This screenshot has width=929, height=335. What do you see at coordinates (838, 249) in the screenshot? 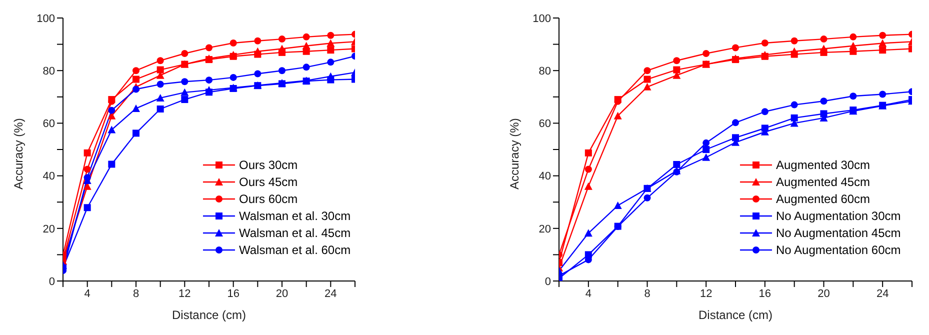
I see `legend-label: No Augmentation 60cm` at bounding box center [838, 249].